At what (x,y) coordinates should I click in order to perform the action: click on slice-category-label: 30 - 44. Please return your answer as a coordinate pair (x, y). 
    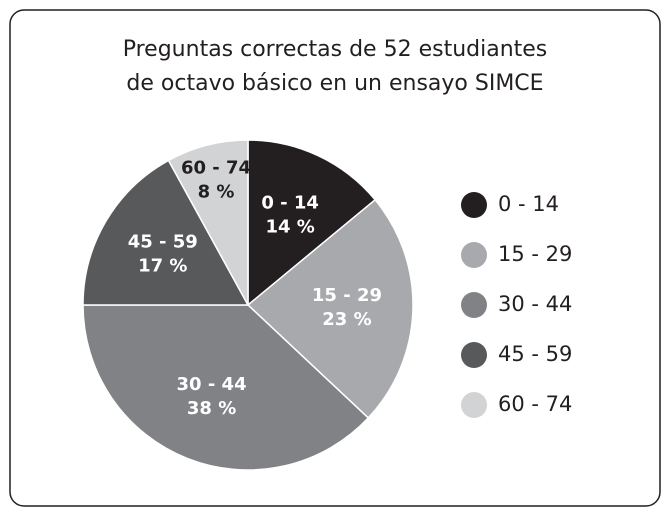
    Looking at the image, I should click on (212, 384).